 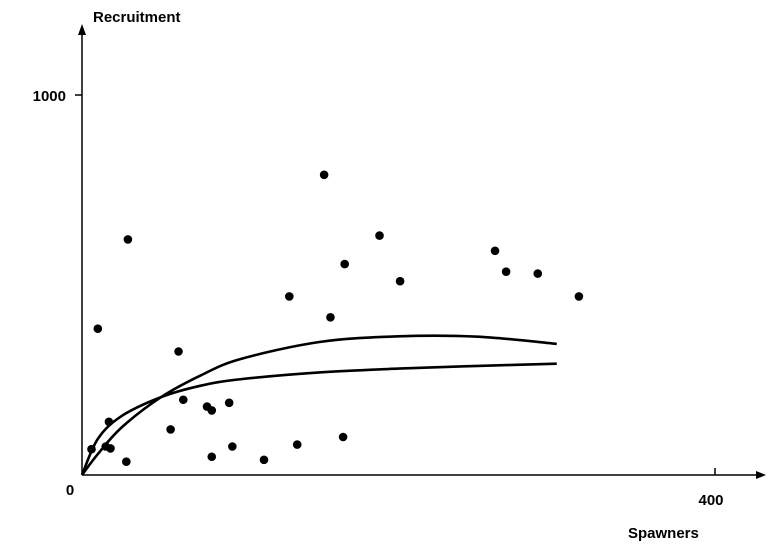 What do you see at coordinates (761, 475) in the screenshot?
I see `x-axis-arrow-icon` at bounding box center [761, 475].